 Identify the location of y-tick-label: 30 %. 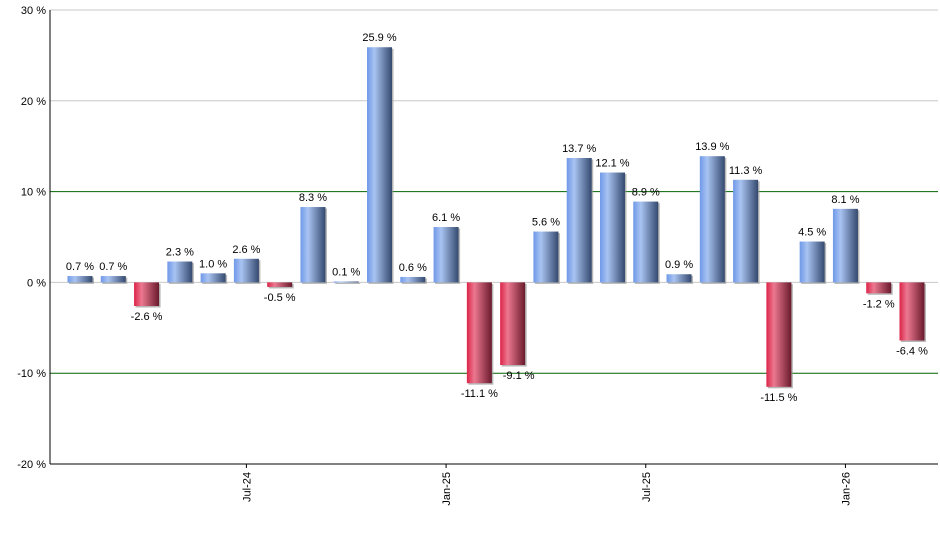
(33, 11).